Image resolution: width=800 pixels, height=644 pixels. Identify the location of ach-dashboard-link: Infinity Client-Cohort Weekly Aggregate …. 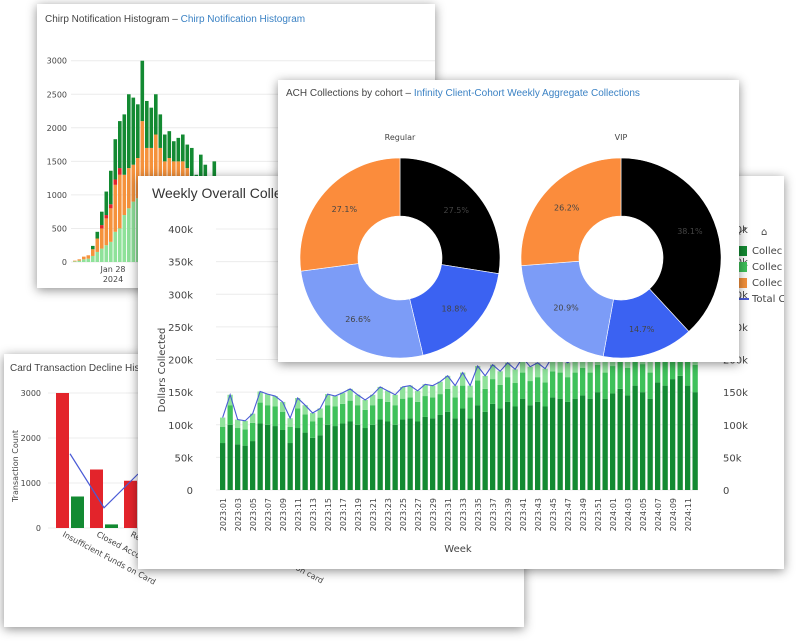
(526, 93).